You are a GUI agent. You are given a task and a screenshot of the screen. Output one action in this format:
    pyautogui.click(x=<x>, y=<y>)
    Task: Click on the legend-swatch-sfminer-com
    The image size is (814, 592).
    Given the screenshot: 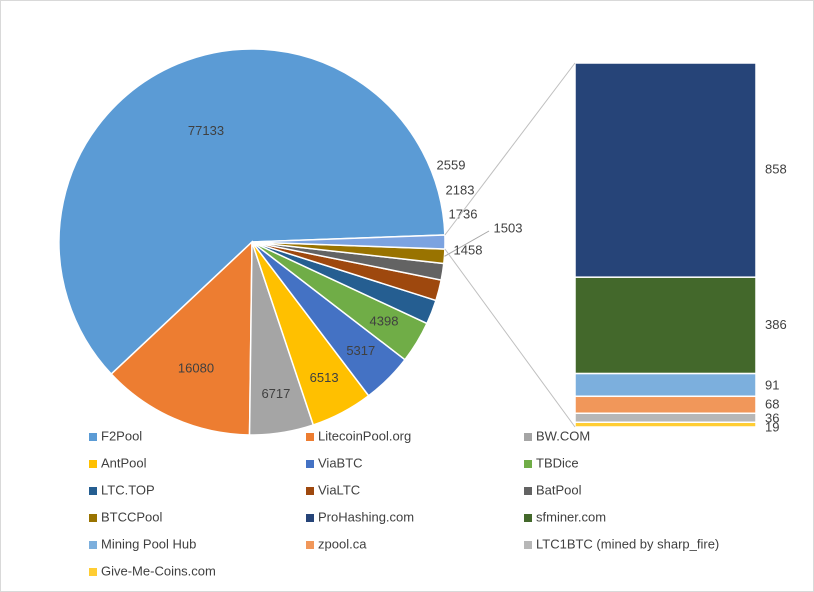 What is the action you would take?
    pyautogui.click(x=528, y=518)
    